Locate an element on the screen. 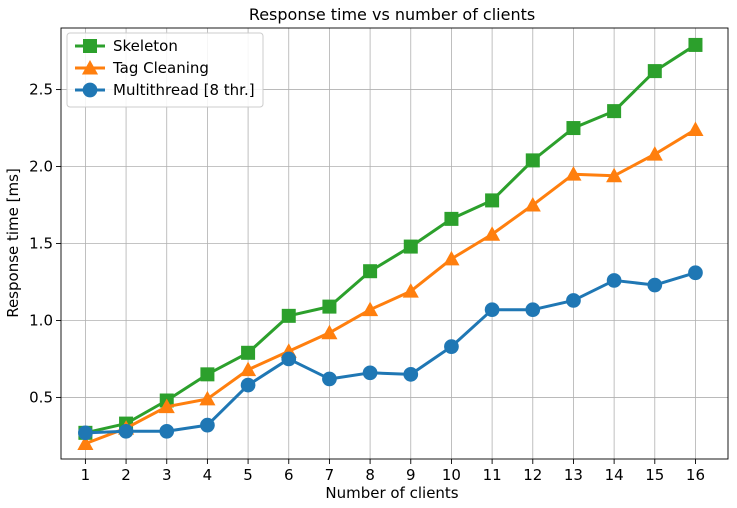  x-tick-label: 1 is located at coordinates (86, 475).